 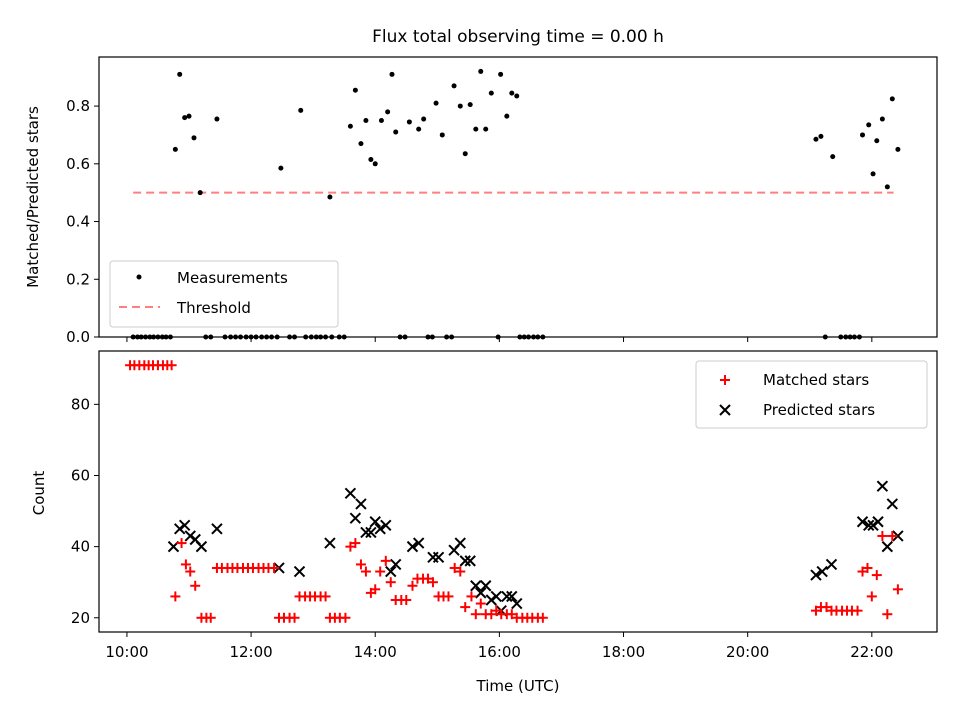 I want to click on top-legend: Measurements Threshold, so click(x=224, y=294).